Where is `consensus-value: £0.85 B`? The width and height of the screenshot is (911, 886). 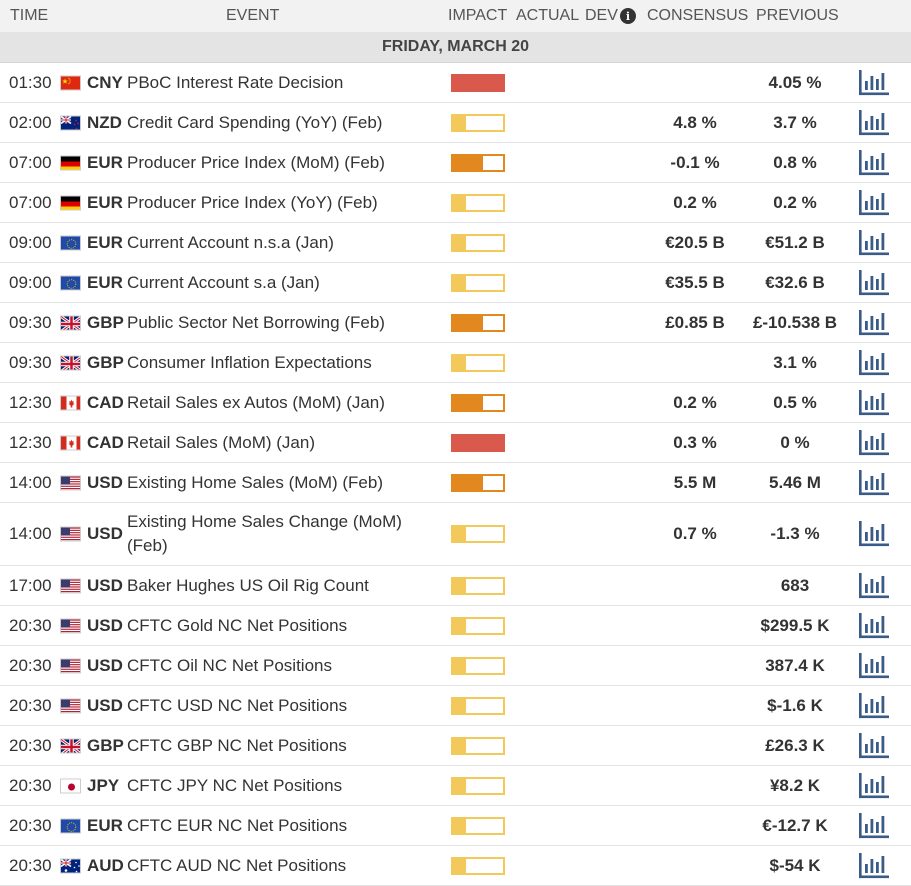 consensus-value: £0.85 B is located at coordinates (695, 322).